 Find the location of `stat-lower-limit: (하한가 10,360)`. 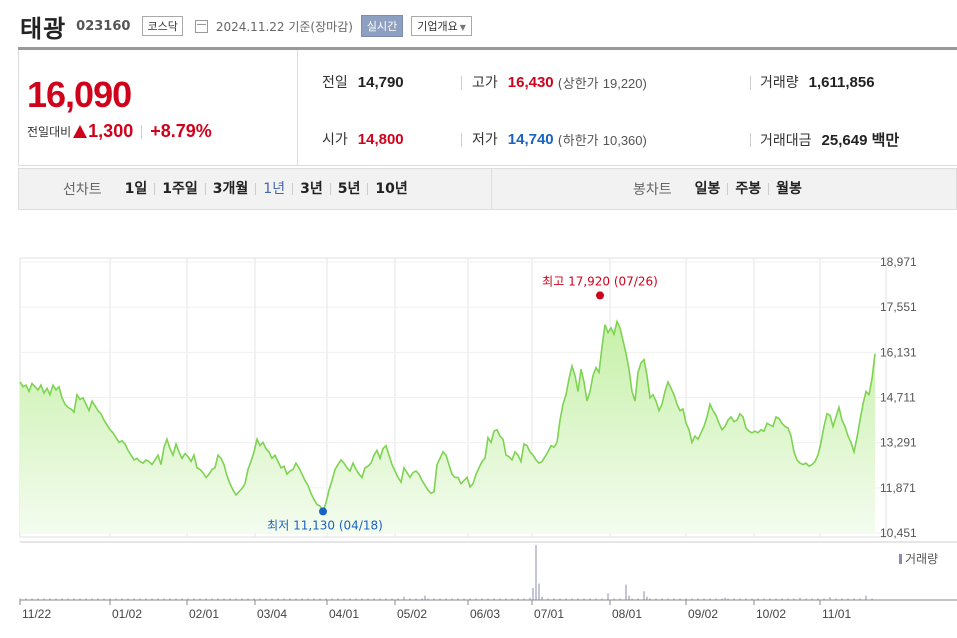

stat-lower-limit: (하한가 10,360) is located at coordinates (602, 139).